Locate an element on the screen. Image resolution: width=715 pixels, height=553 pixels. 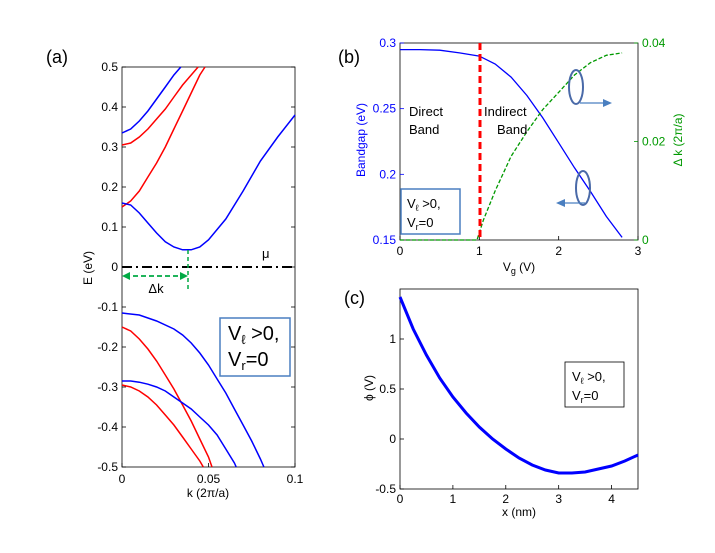
delta-k-axis-arrowhead is located at coordinates (607, 103).